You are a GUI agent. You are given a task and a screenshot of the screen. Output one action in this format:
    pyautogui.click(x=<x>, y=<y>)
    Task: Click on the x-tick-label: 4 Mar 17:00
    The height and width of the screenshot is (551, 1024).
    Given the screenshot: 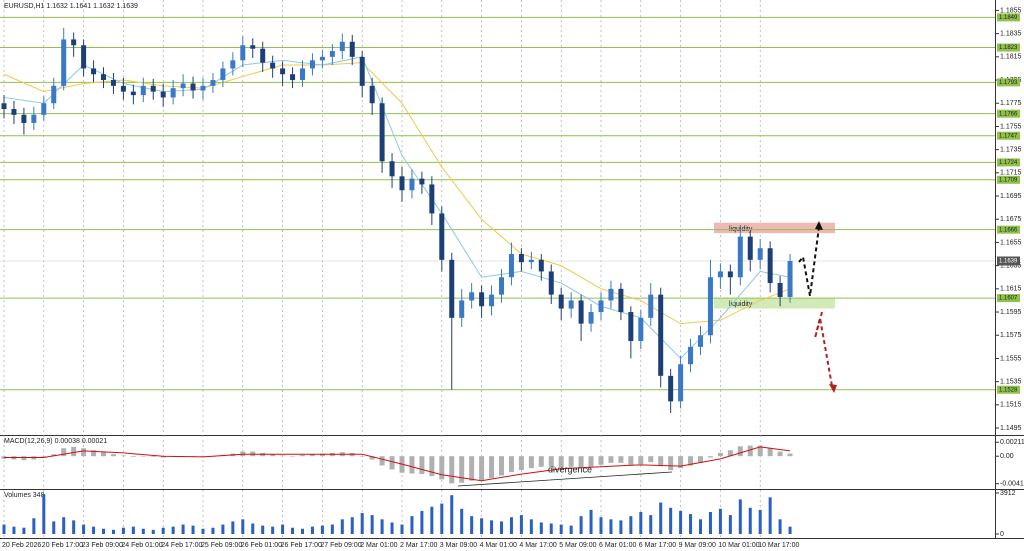 What is the action you would take?
    pyautogui.click(x=537, y=545)
    